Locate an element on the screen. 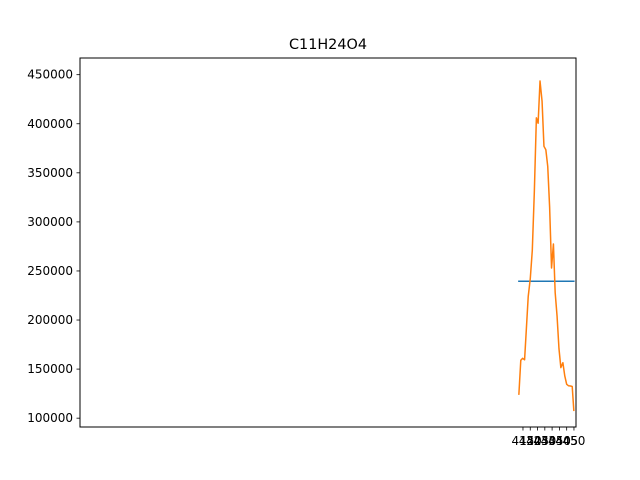 The image size is (640, 480). y-tick-label: 250000 is located at coordinates (50, 271).